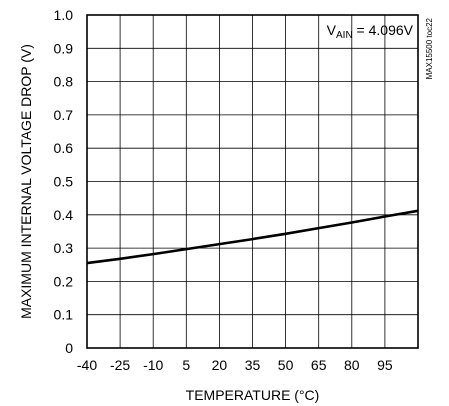  Describe the element at coordinates (87, 365) in the screenshot. I see `x-tick-label: -40` at that location.